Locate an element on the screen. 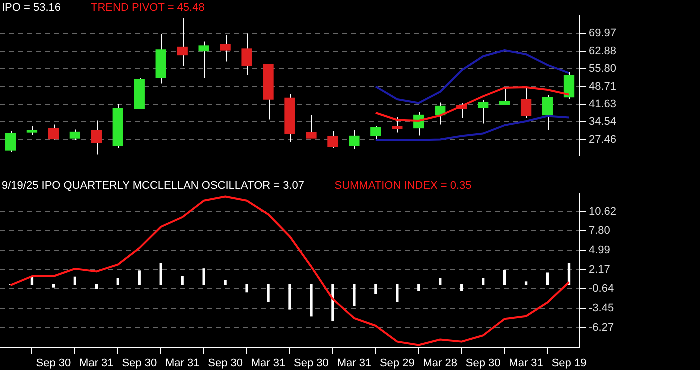 The width and height of the screenshot is (700, 370). y-tick-label: 48.71 is located at coordinates (603, 86).